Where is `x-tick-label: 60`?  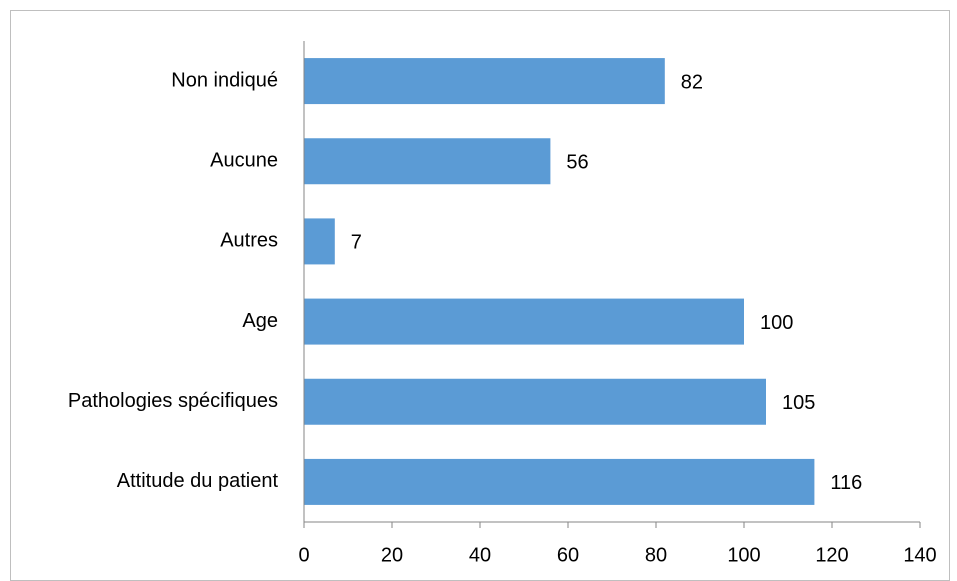 x-tick-label: 60 is located at coordinates (568, 555).